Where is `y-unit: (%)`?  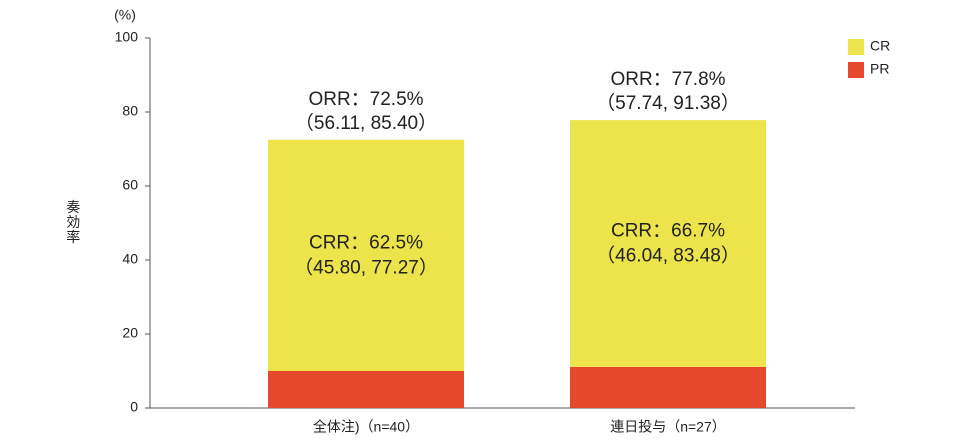
y-unit: (%) is located at coordinates (125, 15).